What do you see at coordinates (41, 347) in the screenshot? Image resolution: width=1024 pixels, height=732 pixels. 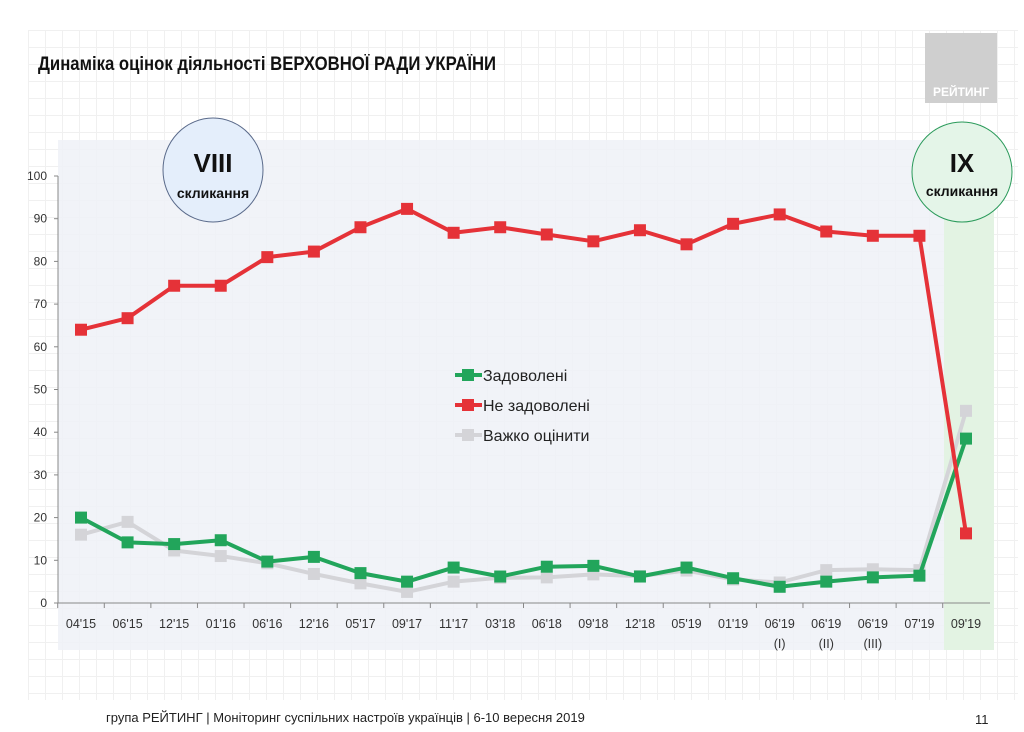 I see `y-tick-label: 60` at bounding box center [41, 347].